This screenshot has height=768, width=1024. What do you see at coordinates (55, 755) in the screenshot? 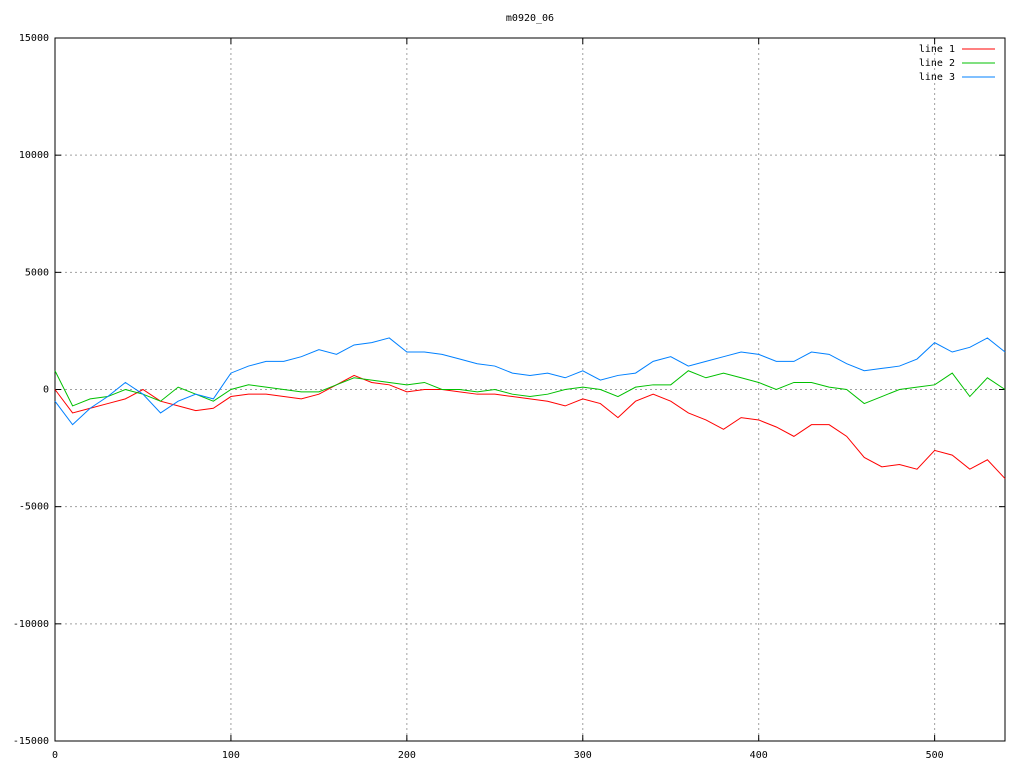
I see `x-tick-label: 0` at bounding box center [55, 755].